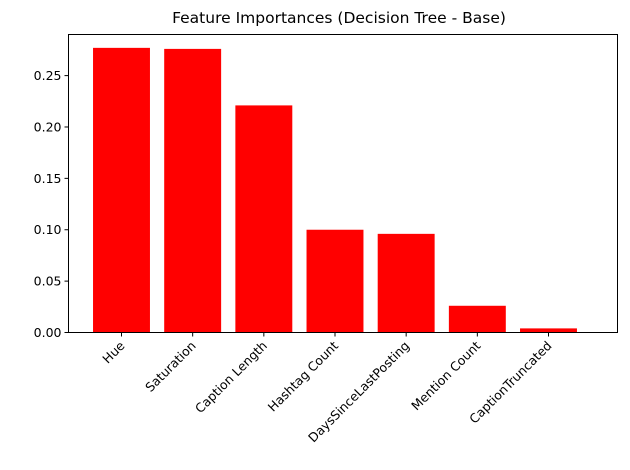 This screenshot has height=470, width=630. What do you see at coordinates (303, 376) in the screenshot?
I see `x-tick-label: Hashtag Count` at bounding box center [303, 376].